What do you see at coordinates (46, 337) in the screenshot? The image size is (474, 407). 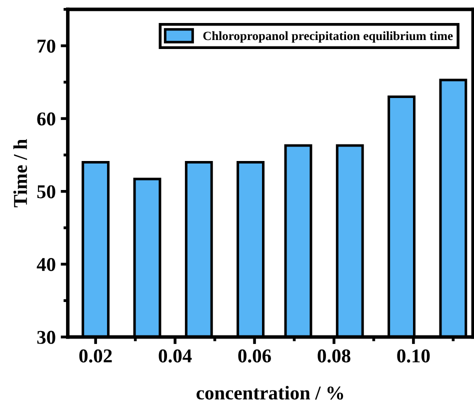 I see `y-tick-label: 30` at bounding box center [46, 337].